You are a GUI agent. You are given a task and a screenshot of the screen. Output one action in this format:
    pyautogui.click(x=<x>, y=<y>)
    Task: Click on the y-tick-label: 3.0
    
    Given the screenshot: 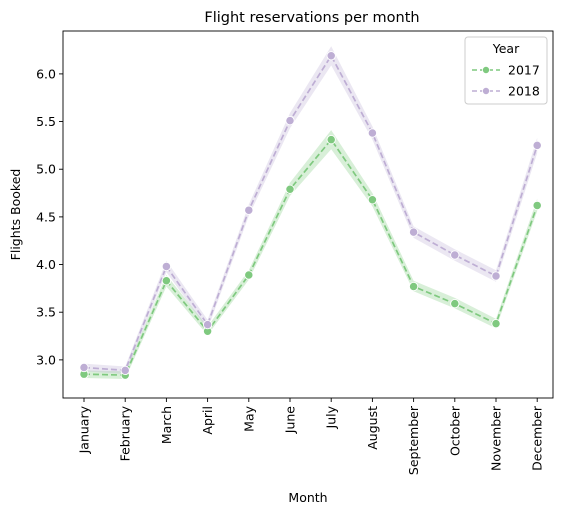 What is the action you would take?
    pyautogui.click(x=46, y=359)
    